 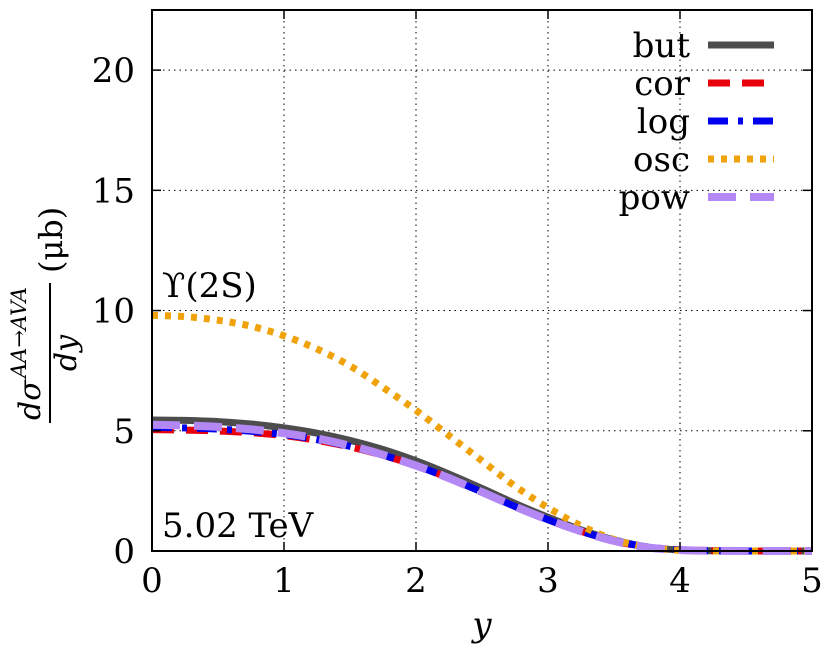 I want to click on x-tick-label: 2, so click(x=416, y=581).